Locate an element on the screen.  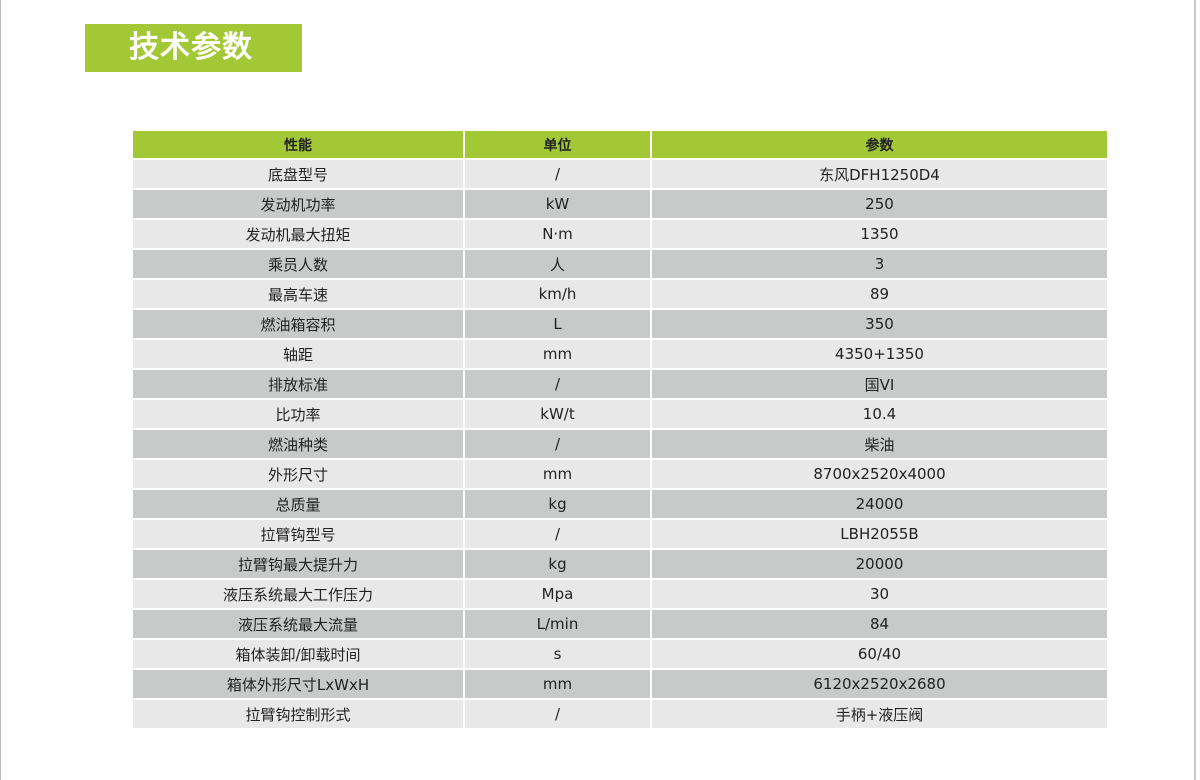
parameter-cell: 手柄+液压阀 is located at coordinates (879, 714).